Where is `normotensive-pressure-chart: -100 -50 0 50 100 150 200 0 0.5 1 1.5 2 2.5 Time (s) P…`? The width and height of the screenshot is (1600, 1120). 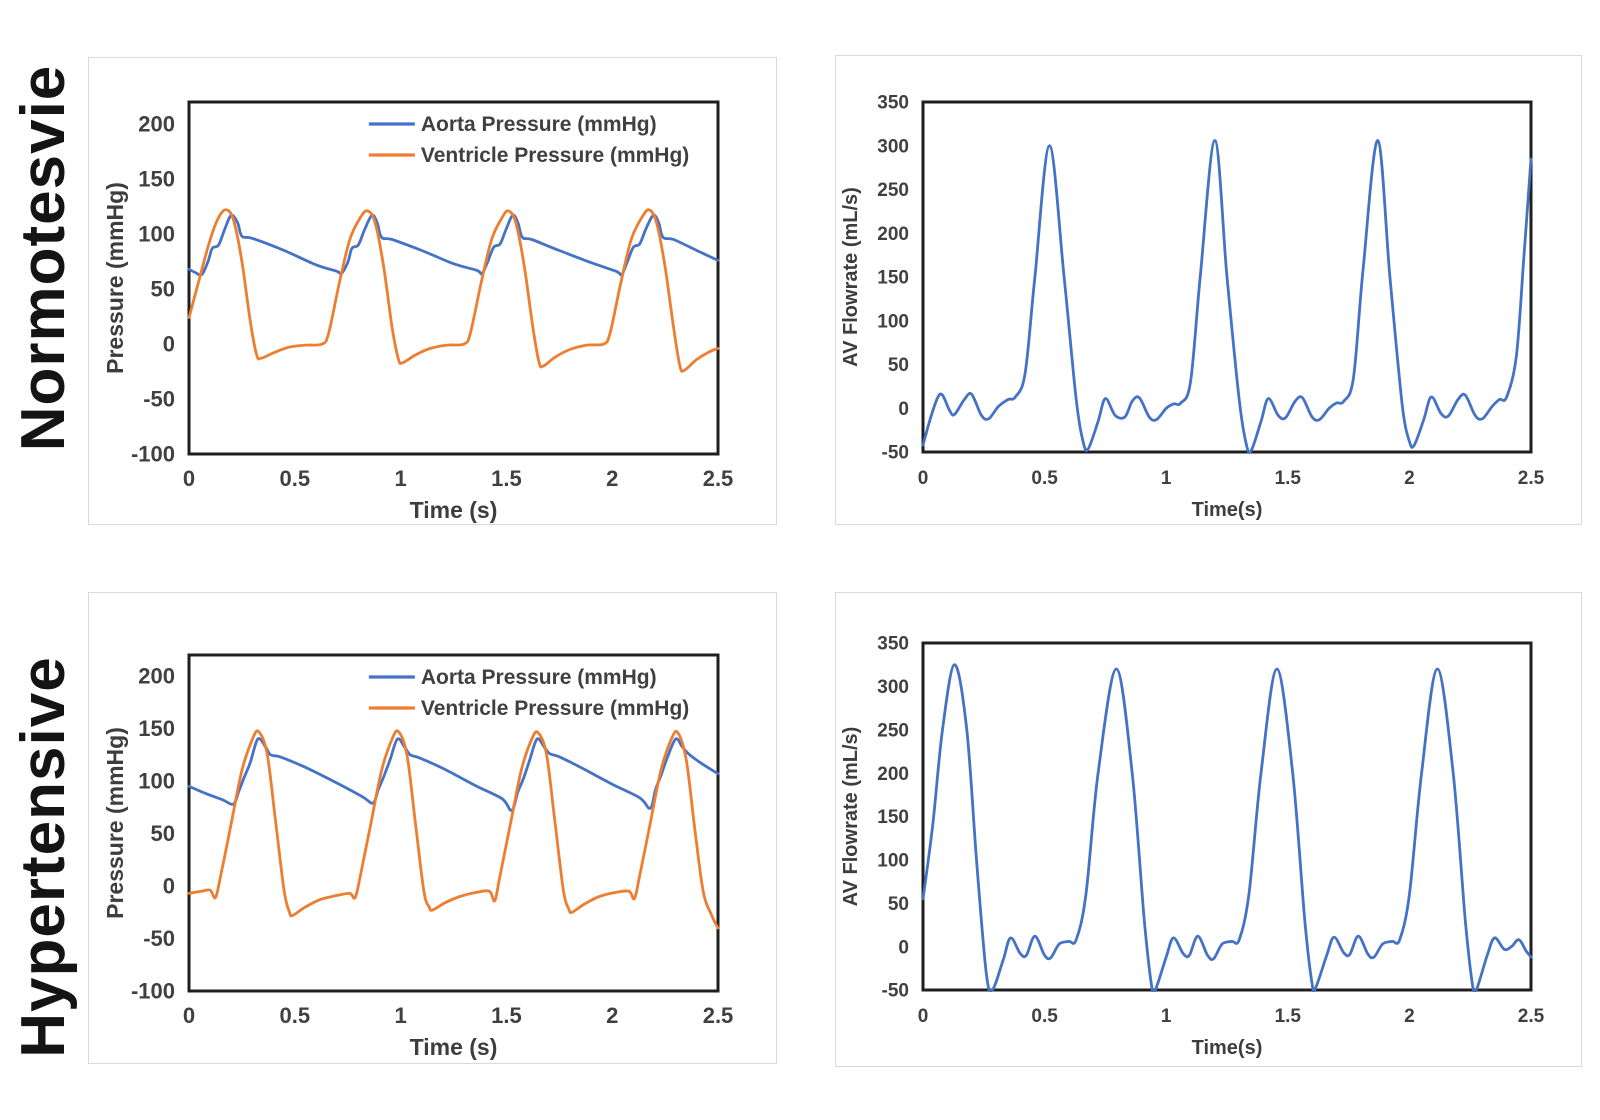
normotensive-pressure-chart: -100 -50 0 50 100 150 200 0 0.5 1 1.5 2 2.5 Time (s) P… is located at coordinates (418, 311).